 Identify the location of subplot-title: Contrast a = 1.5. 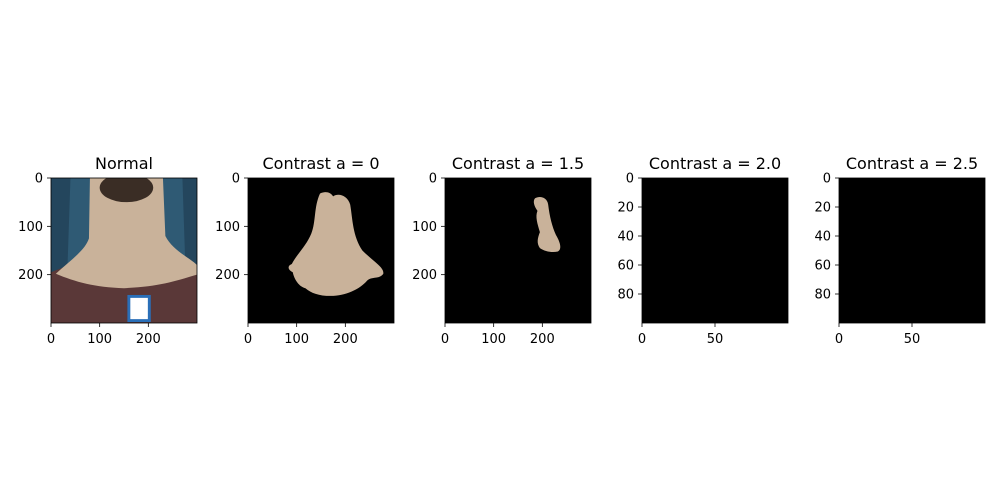
(518, 163).